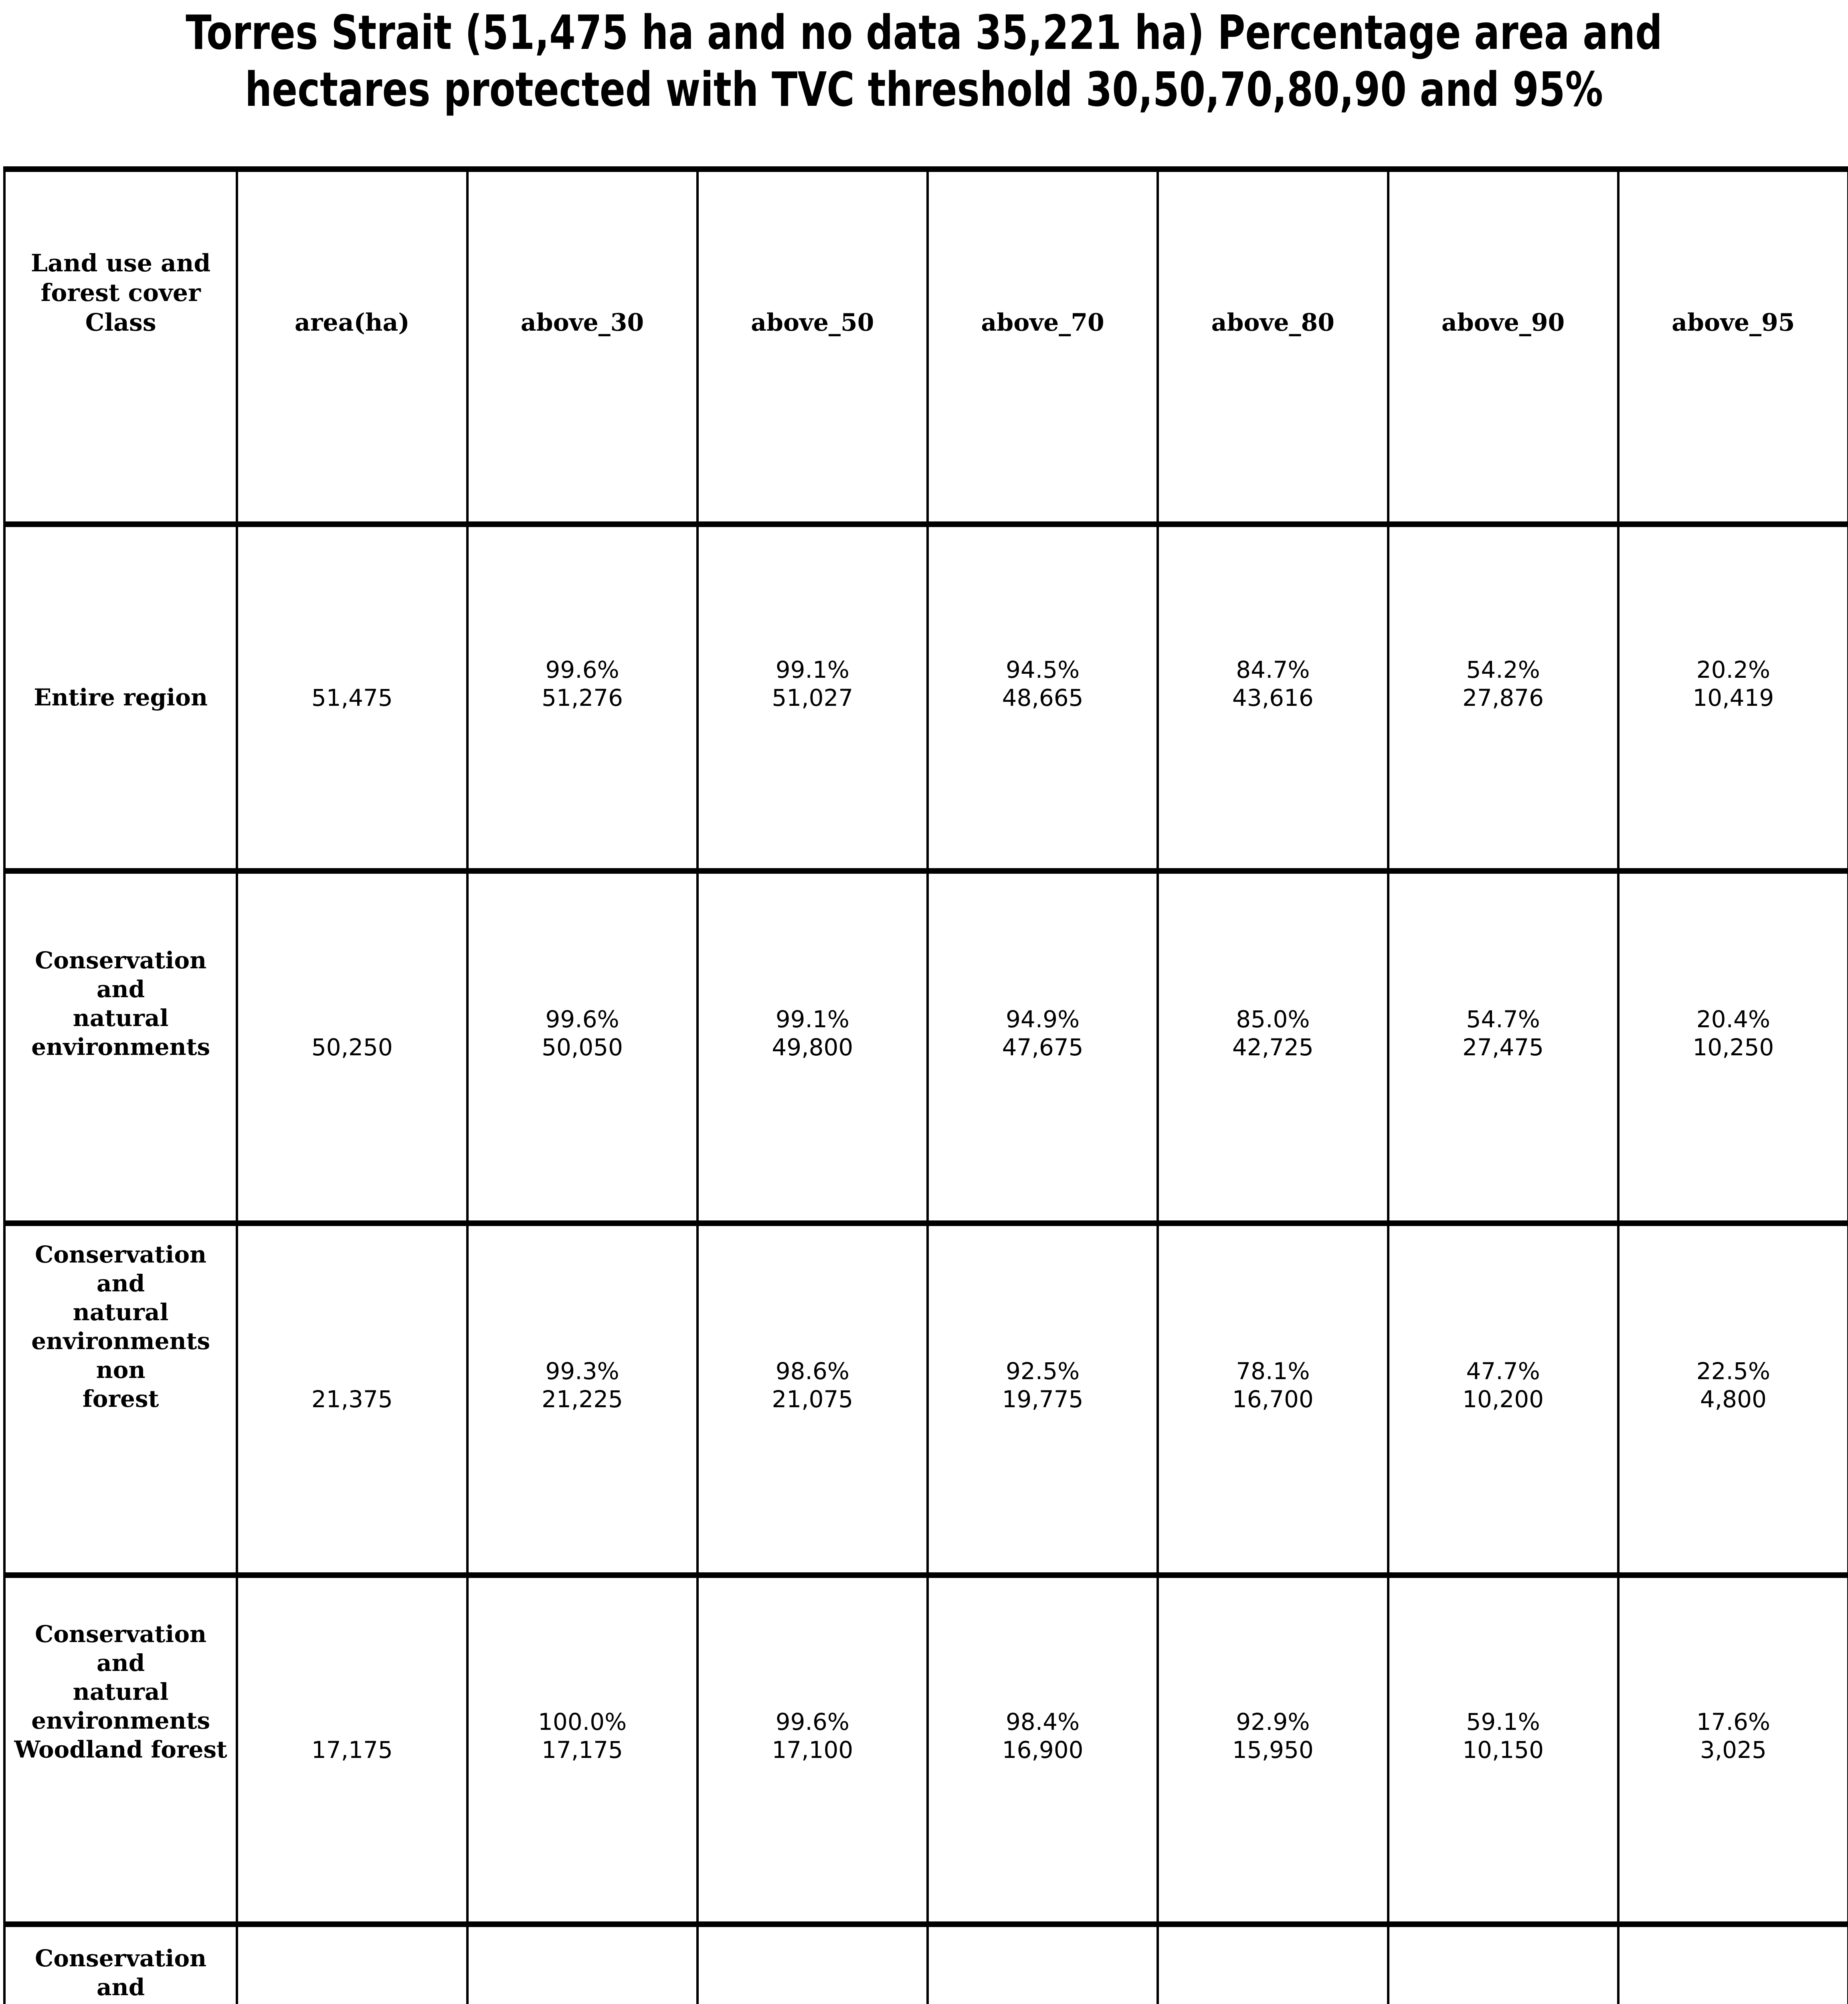 This screenshot has height=2004, width=1848. What do you see at coordinates (1502, 1044) in the screenshot?
I see `value-cell: 54.7% 27,475` at bounding box center [1502, 1044].